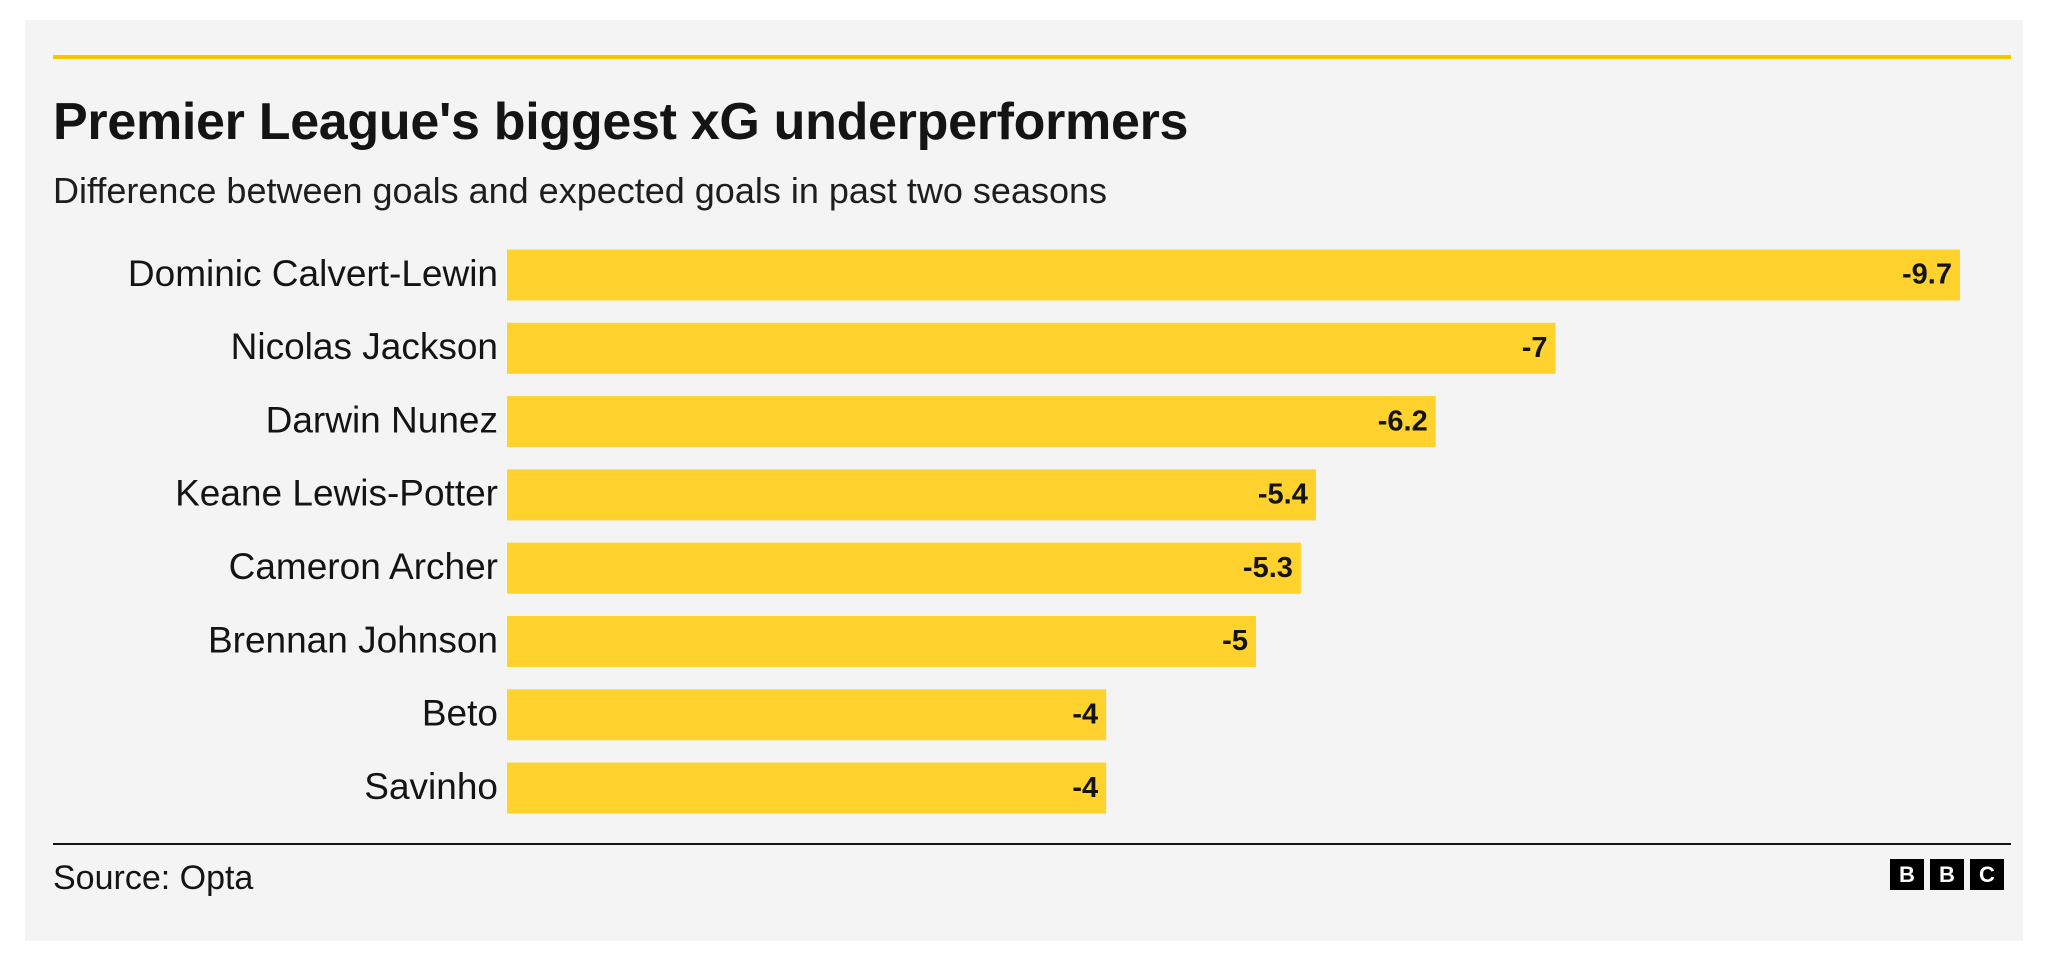 The image size is (2048, 961). I want to click on category-label: Nicolas Jackson, so click(364, 346).